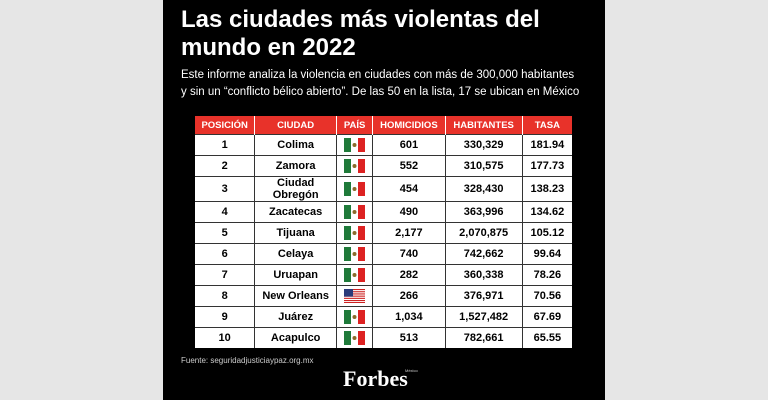 The width and height of the screenshot is (768, 400). What do you see at coordinates (409, 317) in the screenshot?
I see `cell: 1,034` at bounding box center [409, 317].